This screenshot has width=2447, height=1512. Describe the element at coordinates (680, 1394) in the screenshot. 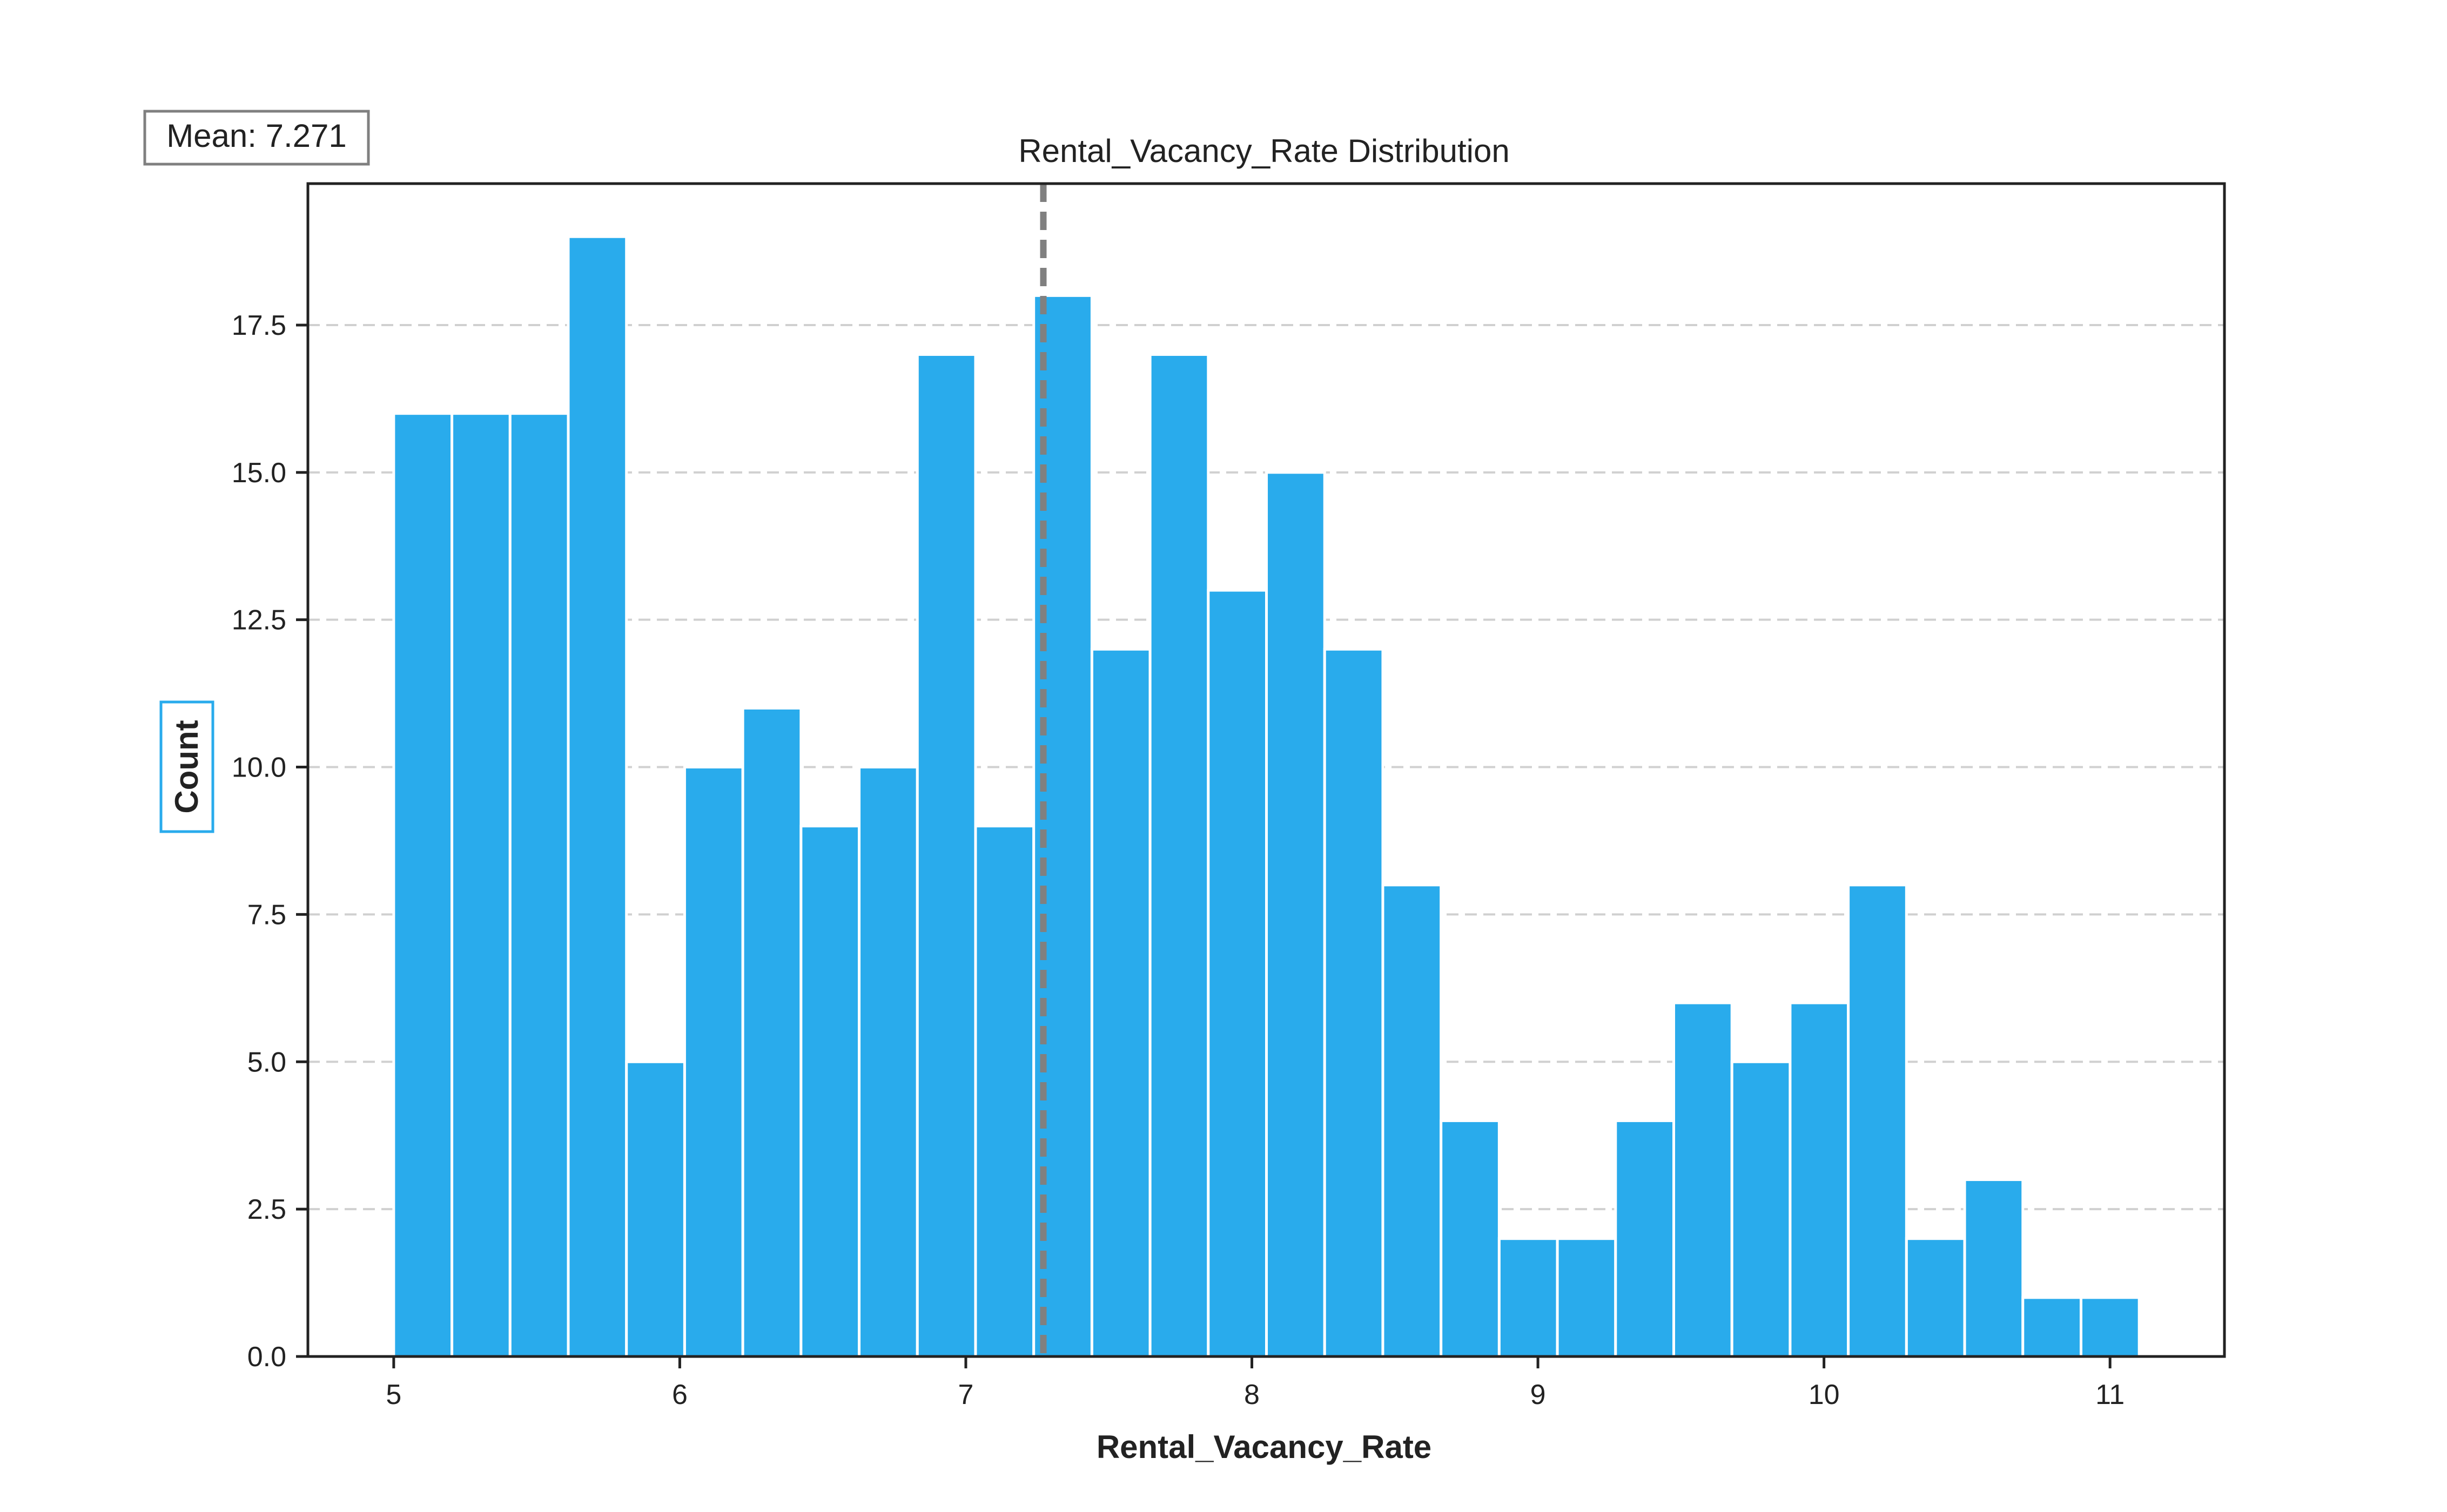

I see `x-tick-label: 6` at that location.